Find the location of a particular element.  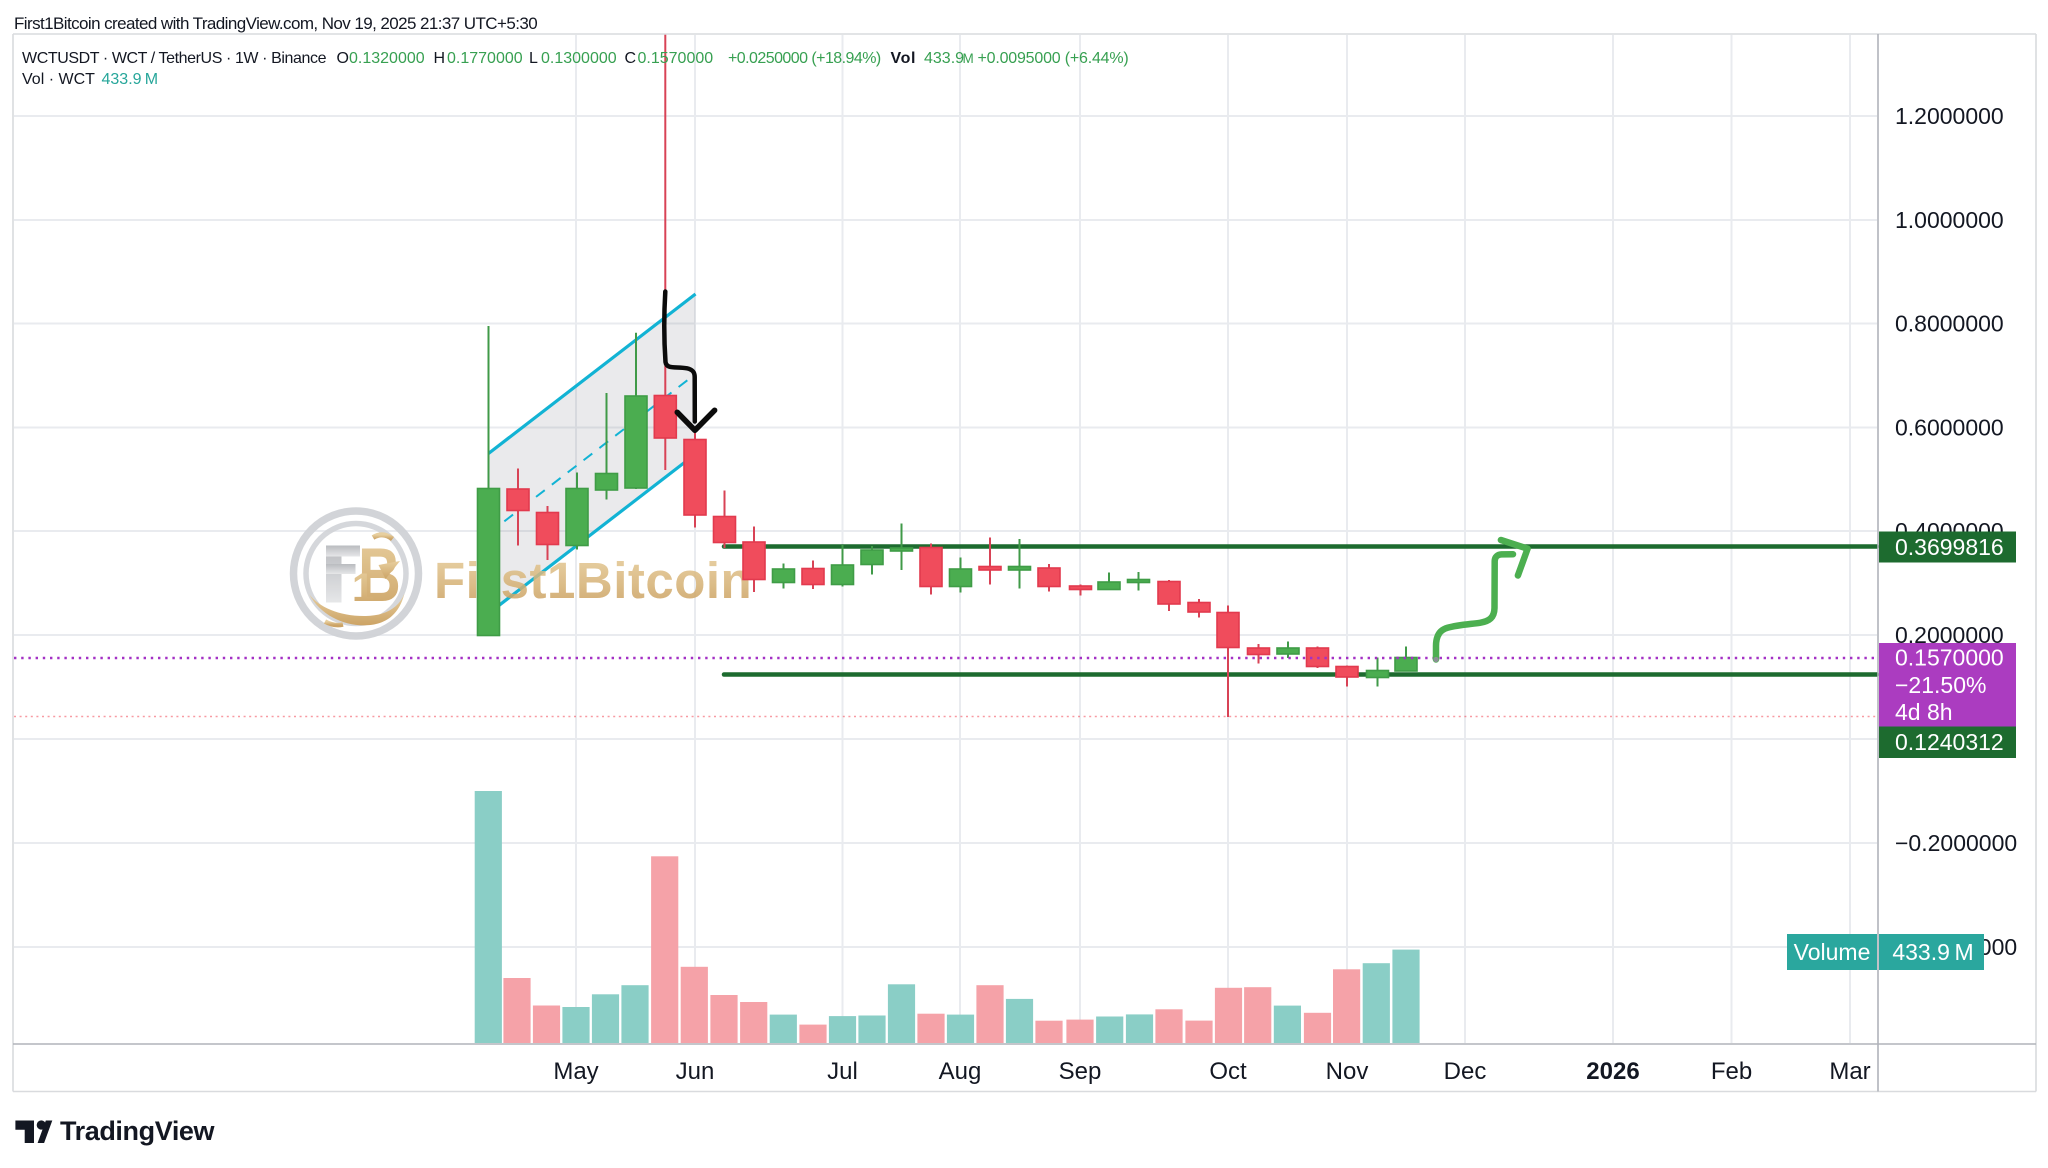

svg-text: H is located at coordinates (440, 58).